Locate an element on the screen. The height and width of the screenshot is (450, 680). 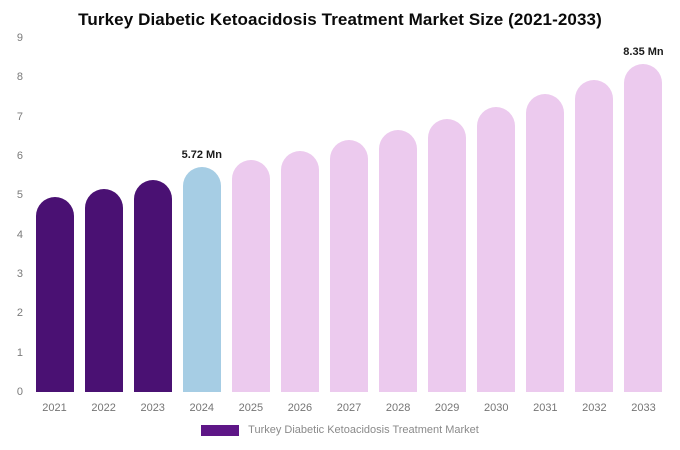
y-axis: 0 1 2 3 4 5 6 7 8 9 is located at coordinates (17, 215).